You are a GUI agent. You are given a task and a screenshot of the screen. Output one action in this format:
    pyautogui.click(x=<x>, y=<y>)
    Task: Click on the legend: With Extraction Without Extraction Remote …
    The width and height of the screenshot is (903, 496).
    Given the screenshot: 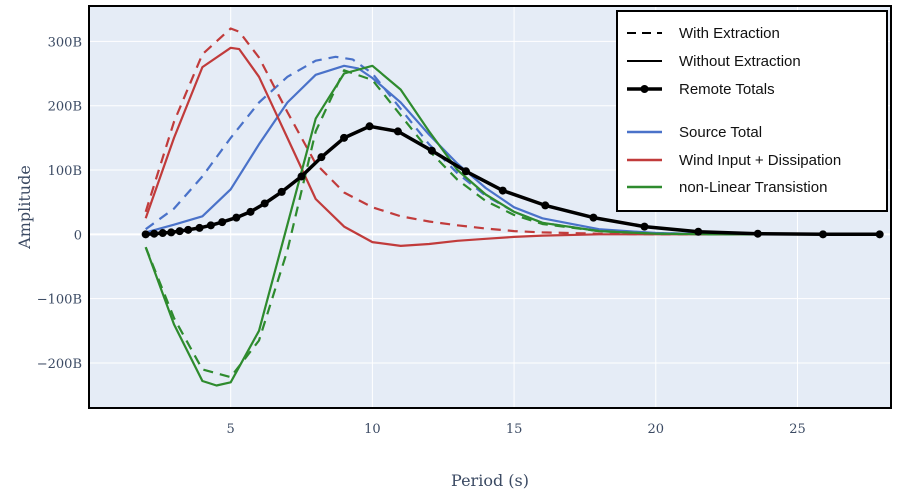 What is the action you would take?
    pyautogui.click(x=752, y=111)
    